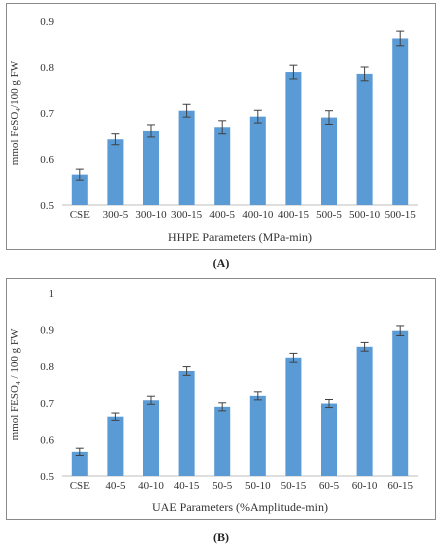 The image size is (442, 550). What do you see at coordinates (15, 384) in the screenshot?
I see `y-axis-title-b: mmol FESO₄ / 100 g FW` at bounding box center [15, 384].